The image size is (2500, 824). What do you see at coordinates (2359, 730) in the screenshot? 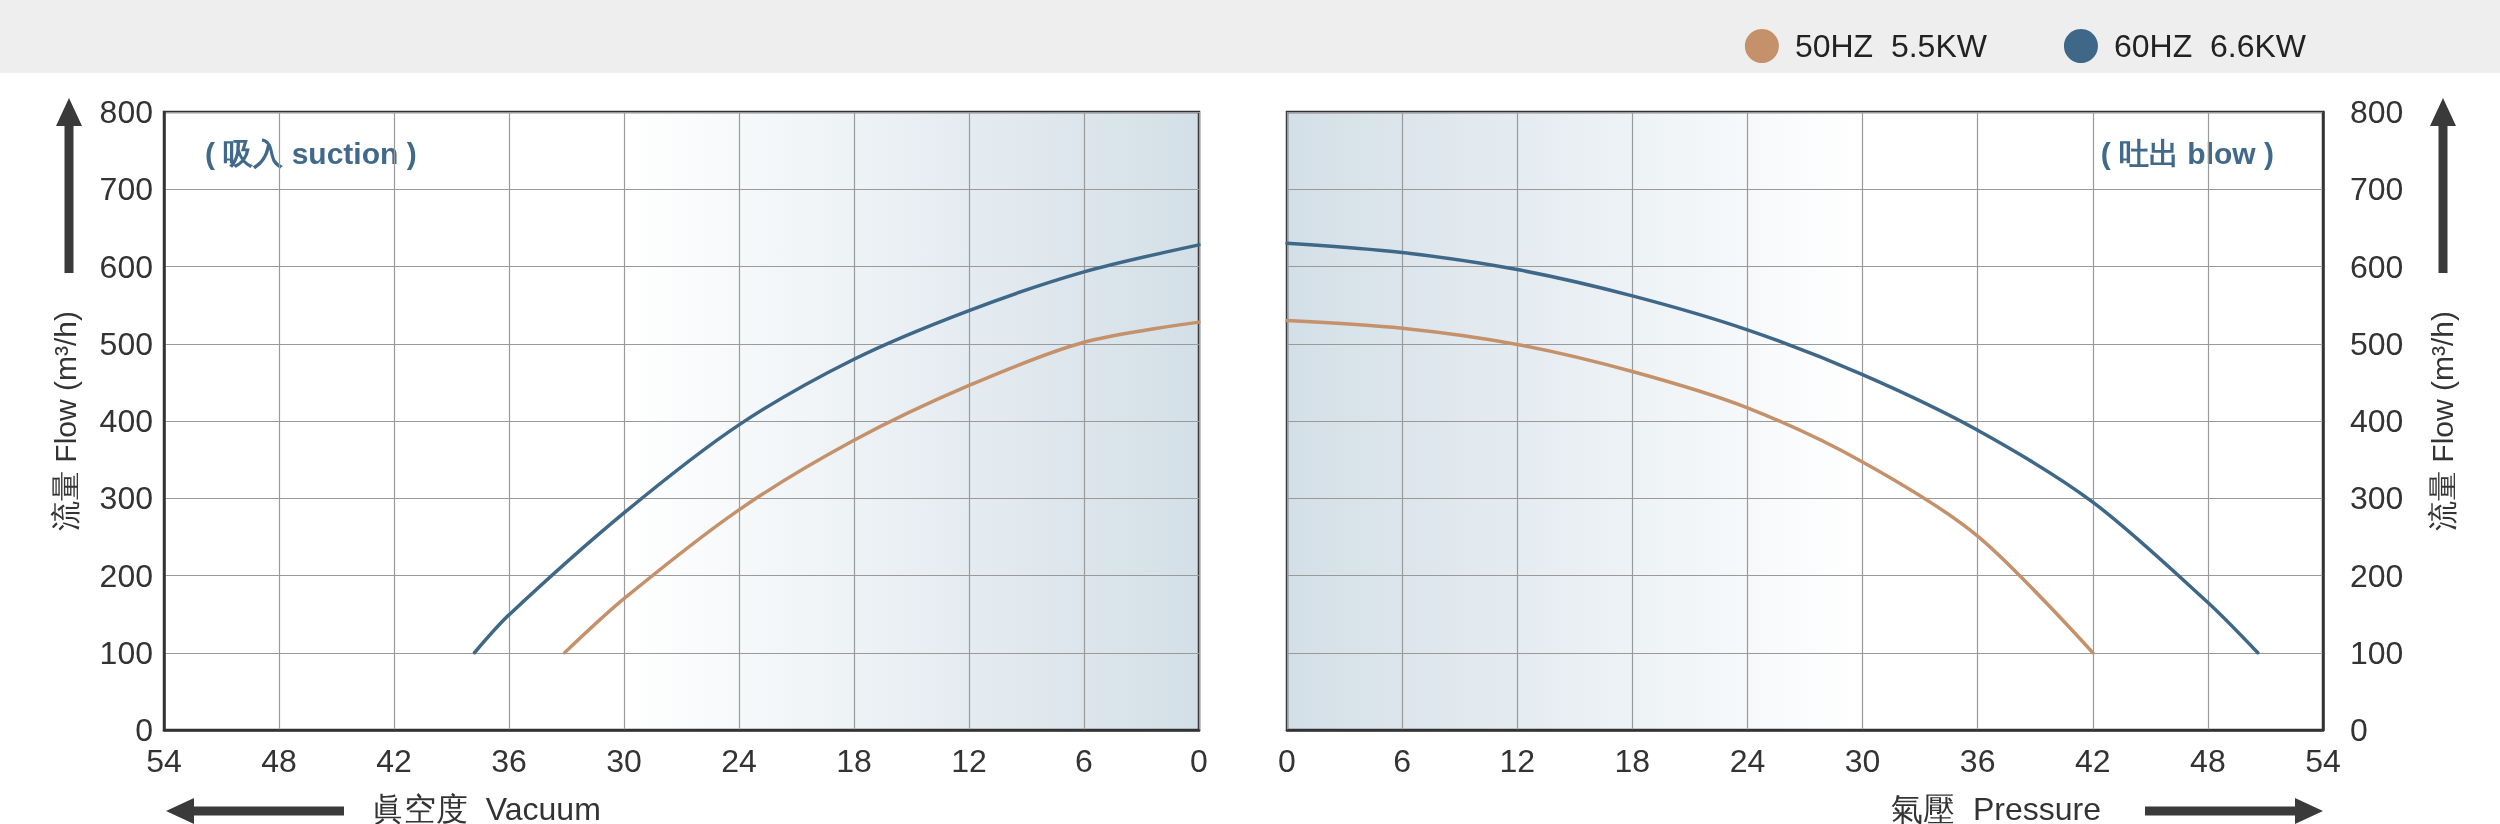
I see `y-tick-label: 0` at bounding box center [2359, 730].